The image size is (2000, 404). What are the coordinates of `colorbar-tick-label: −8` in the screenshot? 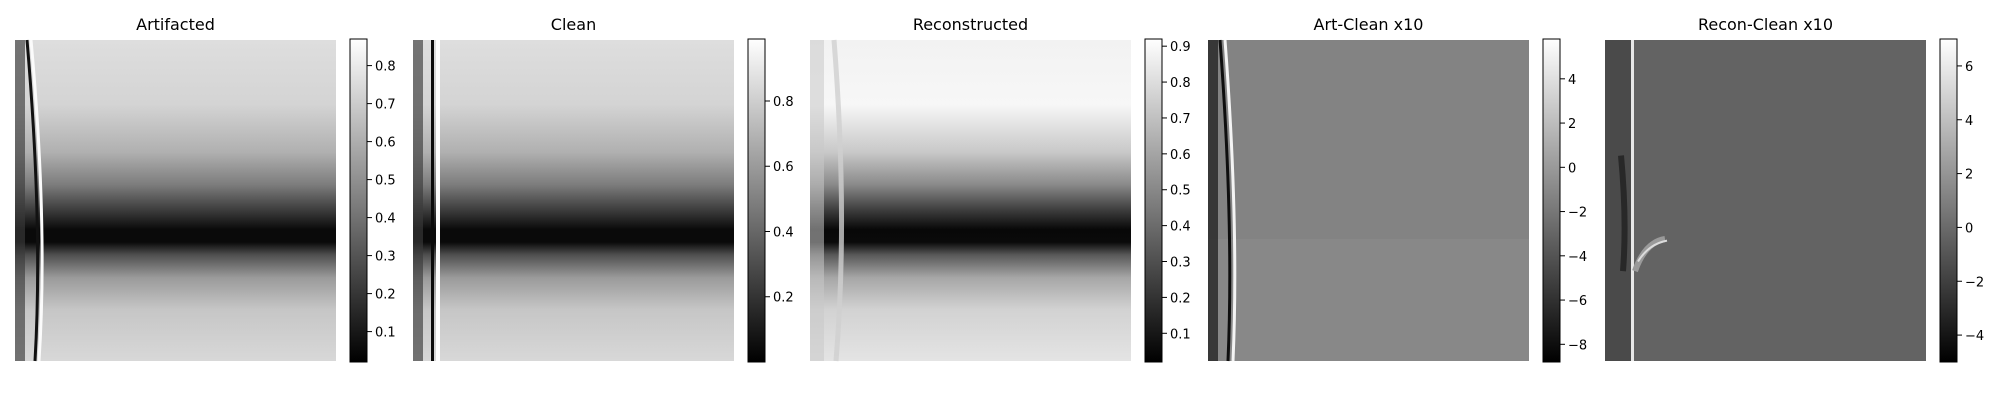 It's located at (1577, 345).